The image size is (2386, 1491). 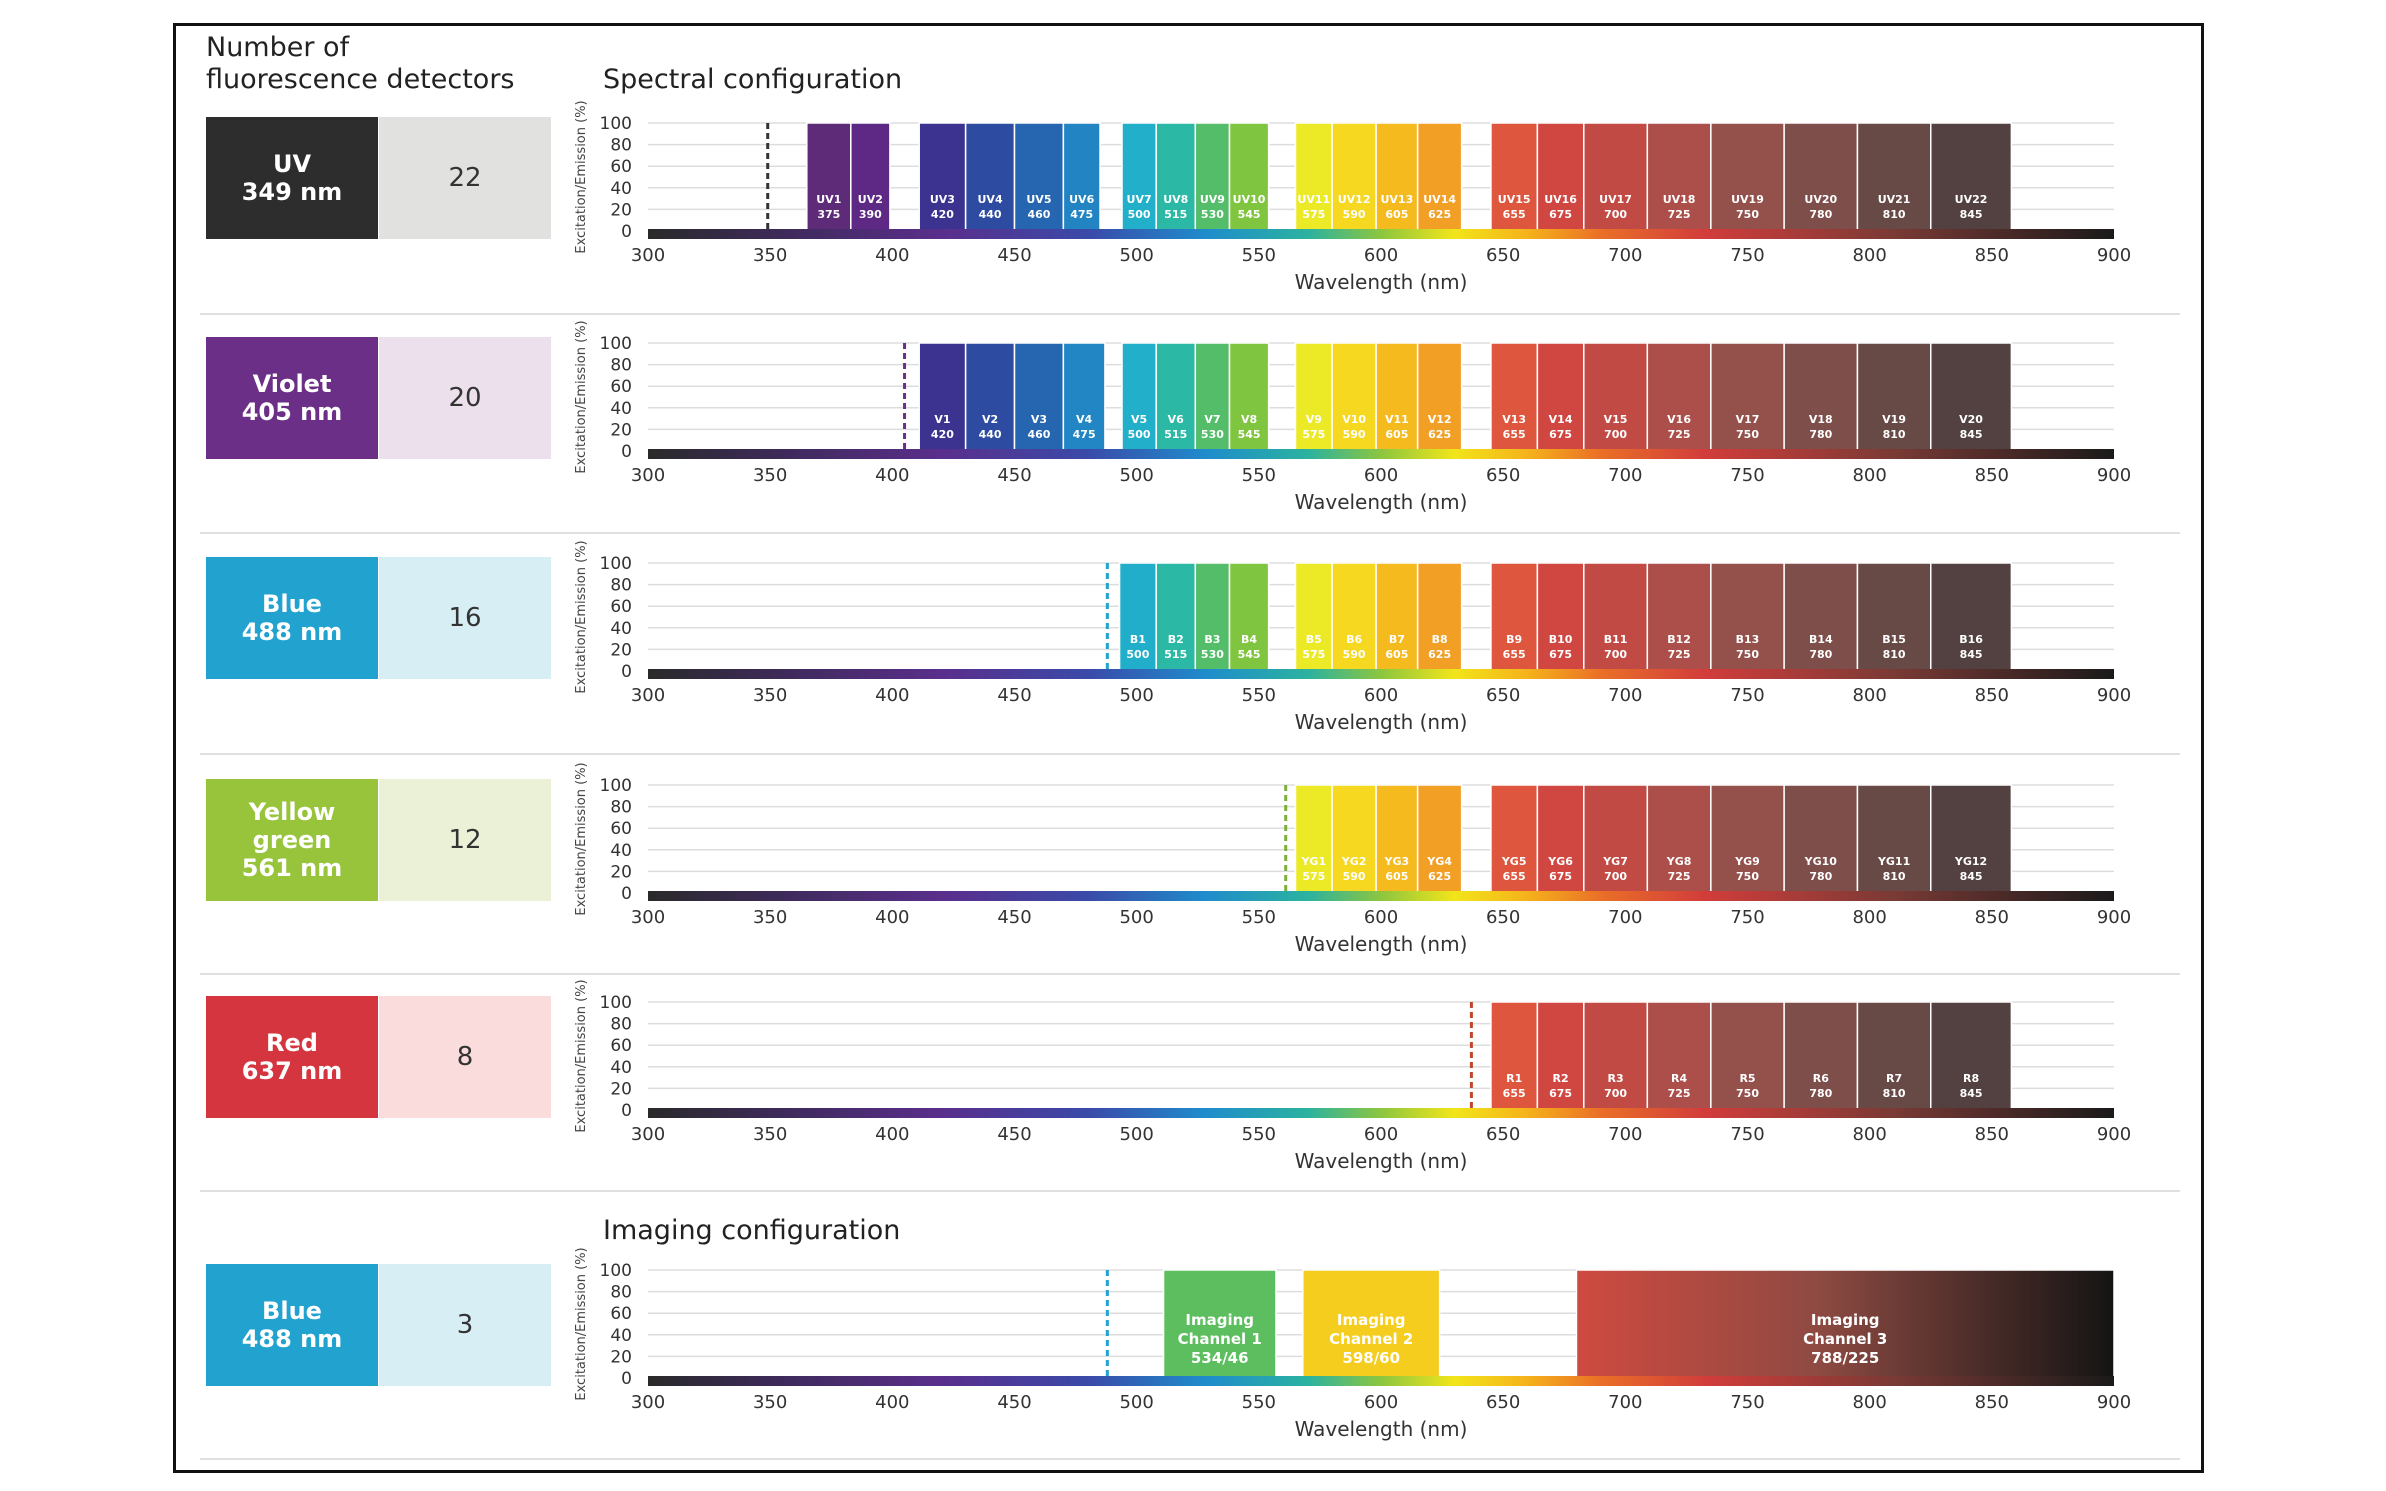 I want to click on detector-name: V13, so click(x=1514, y=419).